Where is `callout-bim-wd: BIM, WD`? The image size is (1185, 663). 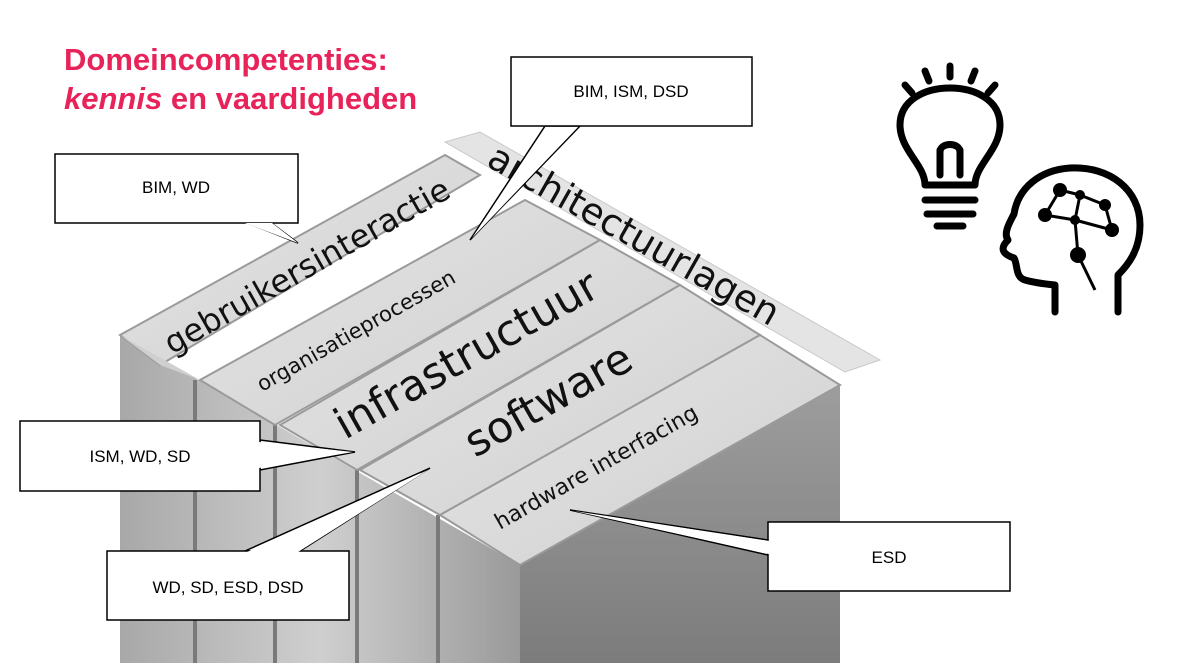 callout-bim-wd: BIM, WD is located at coordinates (176, 198).